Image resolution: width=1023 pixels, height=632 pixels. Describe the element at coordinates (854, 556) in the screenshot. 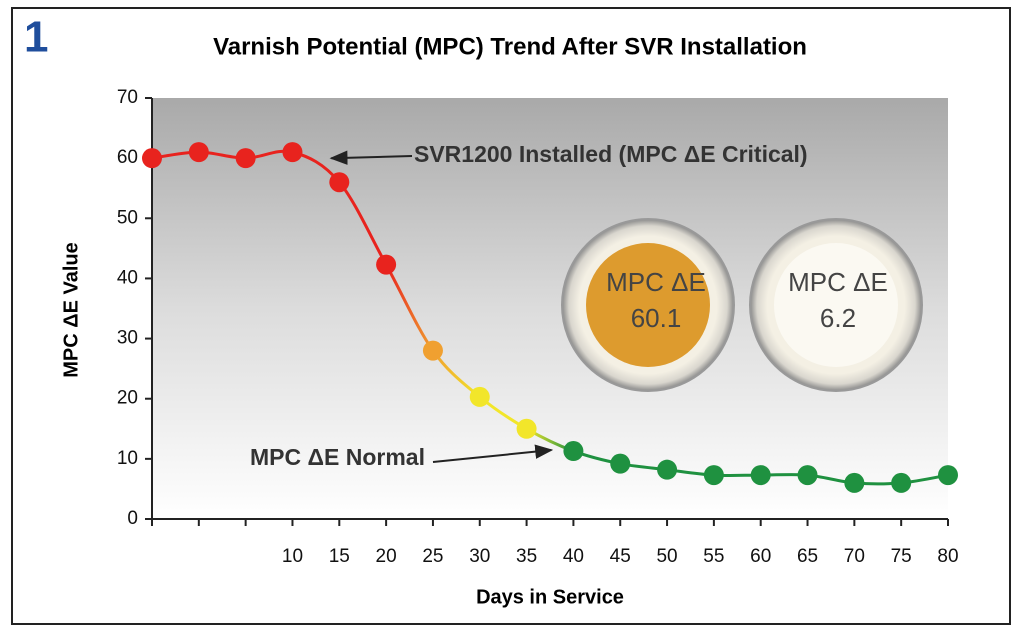

I see `x-tick-label: 70` at that location.